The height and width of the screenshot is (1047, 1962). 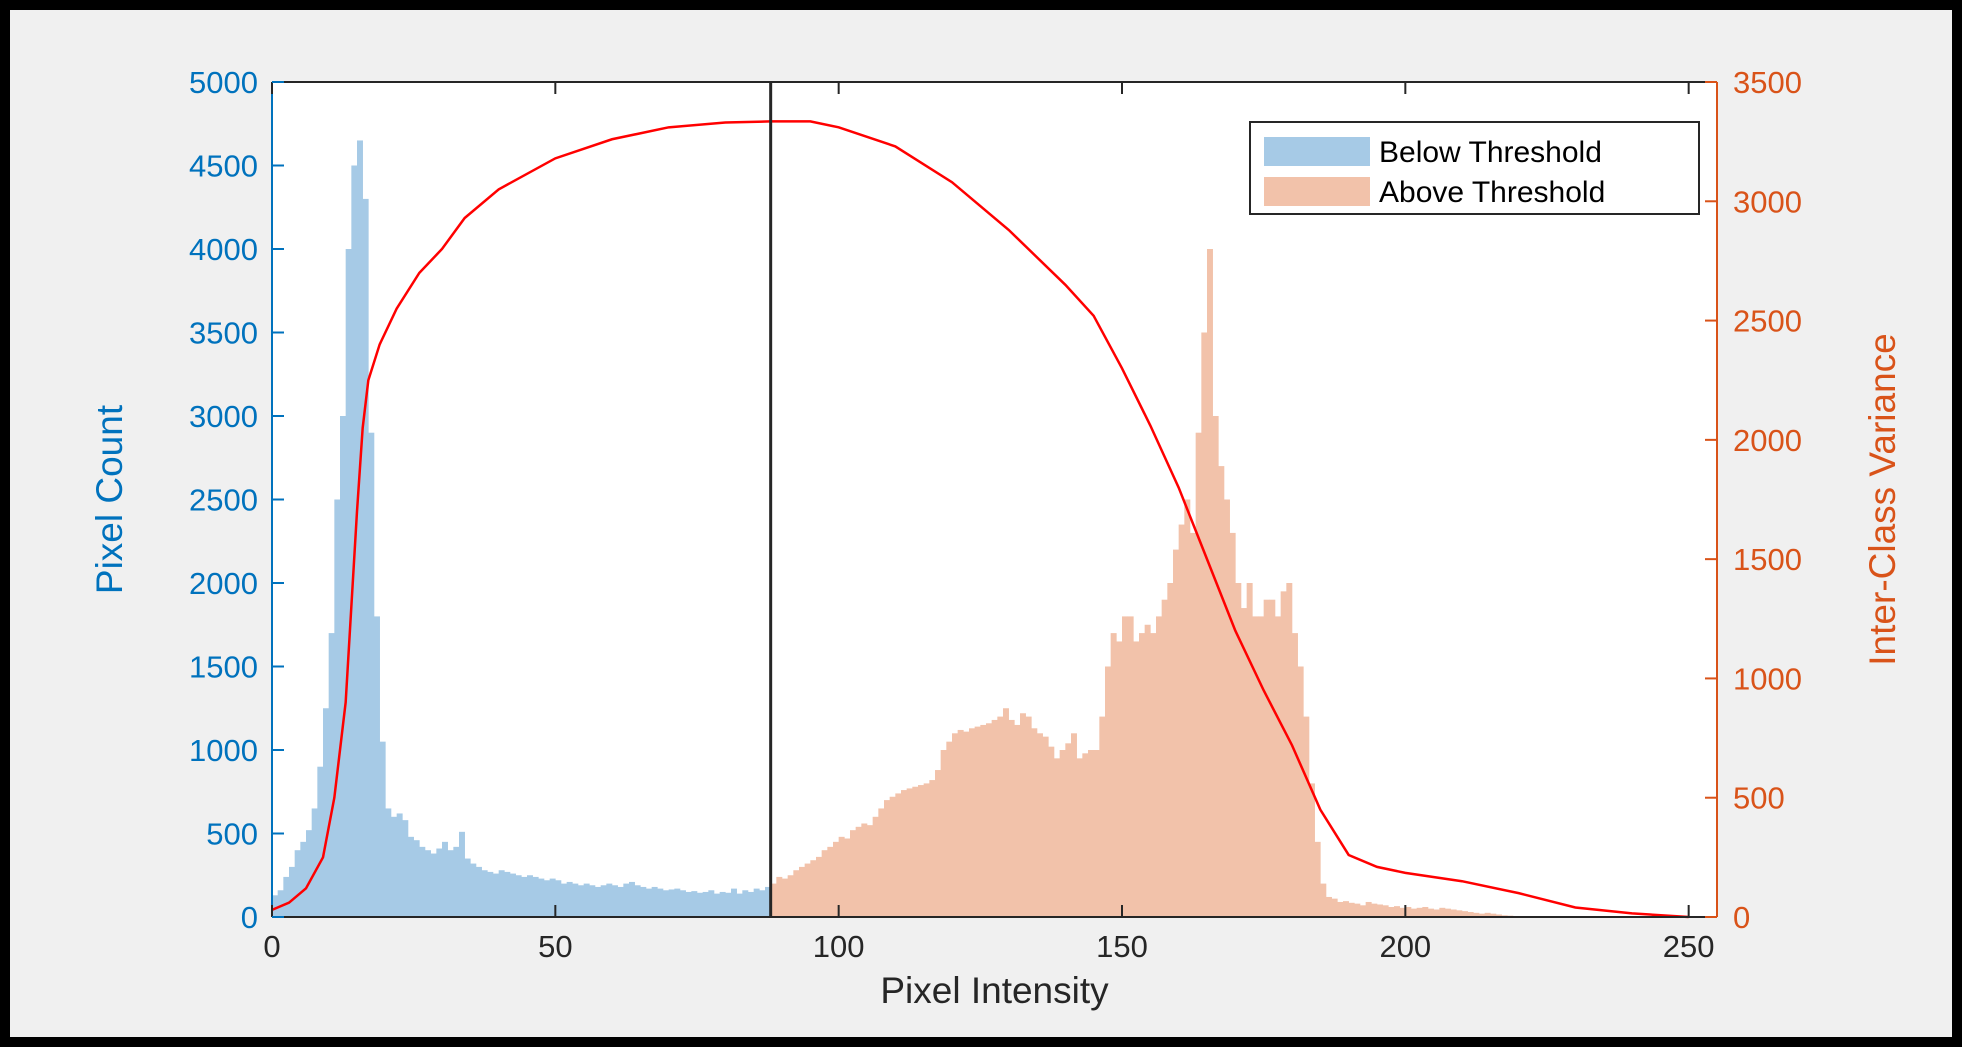 What do you see at coordinates (1767, 559) in the screenshot?
I see `y-right-tick-label: 1500` at bounding box center [1767, 559].